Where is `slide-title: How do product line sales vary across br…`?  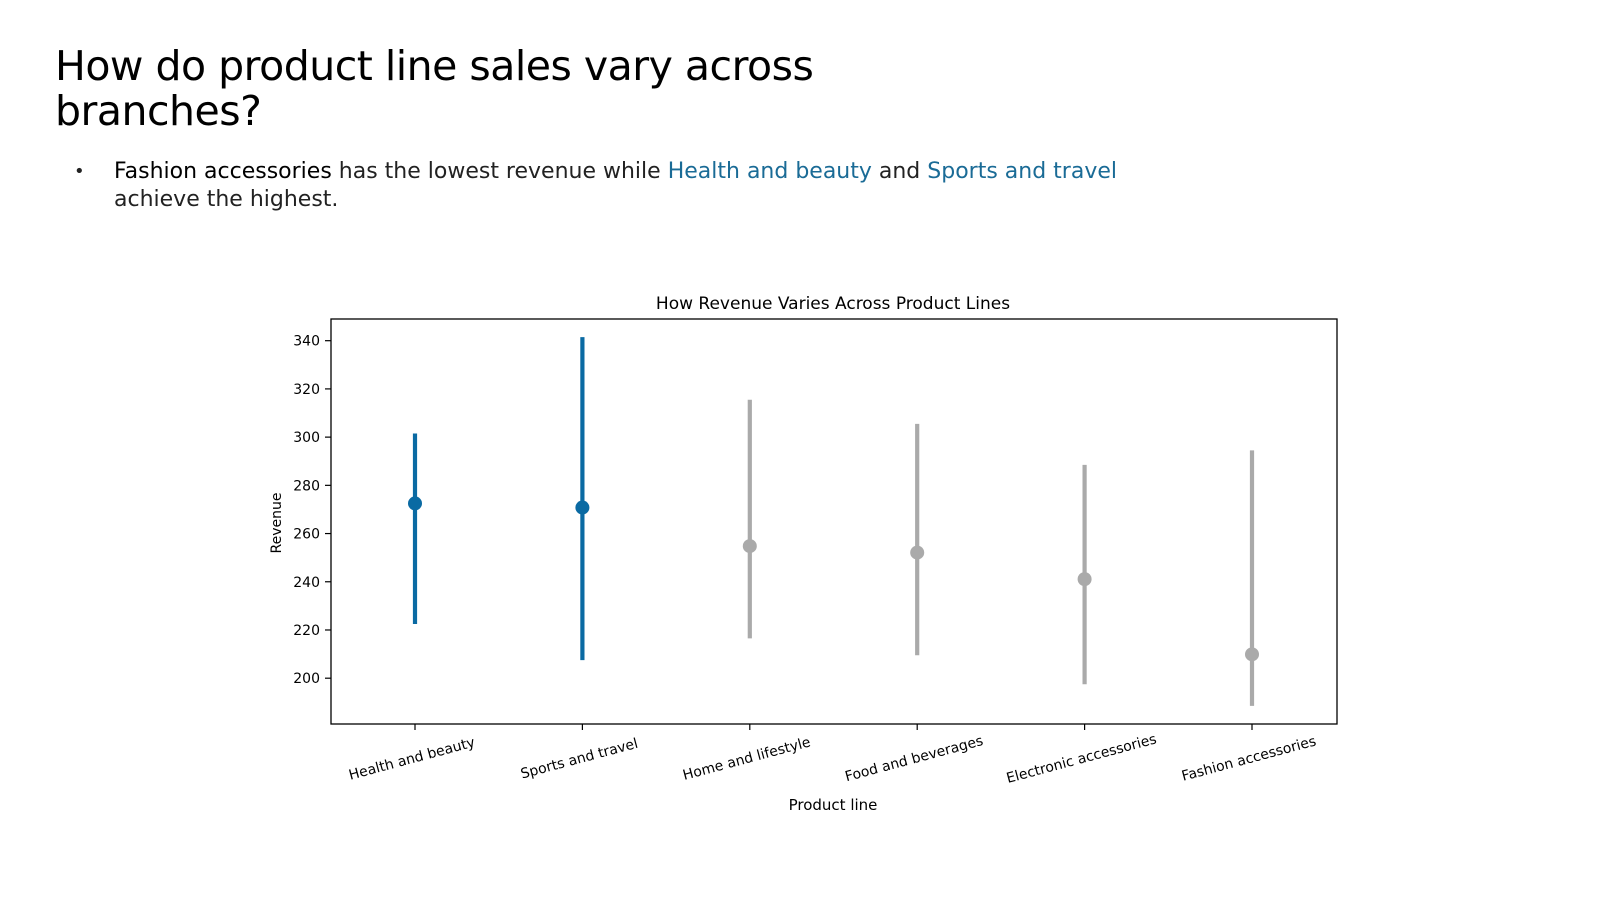 slide-title: How do product line sales vary across br… is located at coordinates (434, 88).